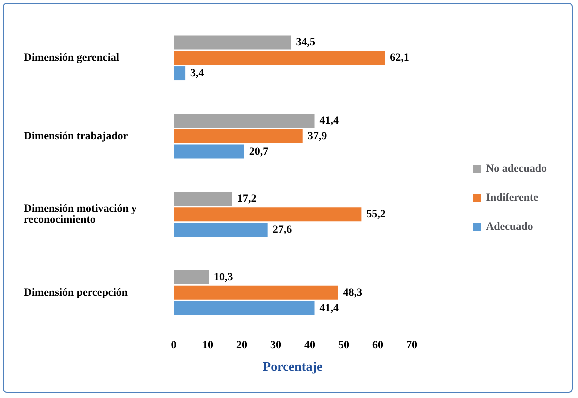 The height and width of the screenshot is (398, 578). What do you see at coordinates (76, 136) in the screenshot?
I see `y-tick-label: Dimensión trabajador` at bounding box center [76, 136].